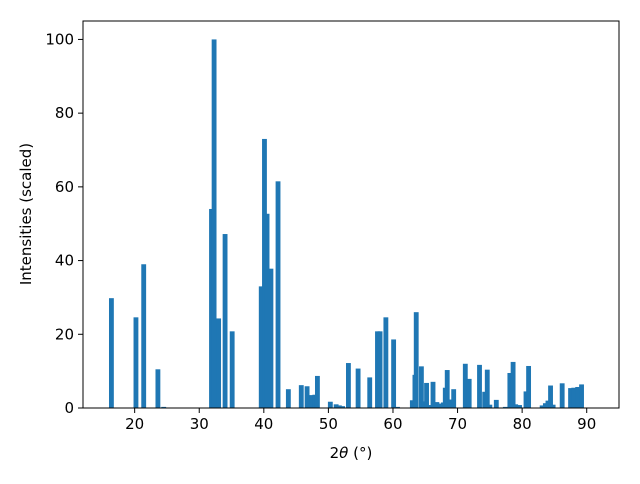  What do you see at coordinates (522, 424) in the screenshot?
I see `x-tick-label: 80` at bounding box center [522, 424].